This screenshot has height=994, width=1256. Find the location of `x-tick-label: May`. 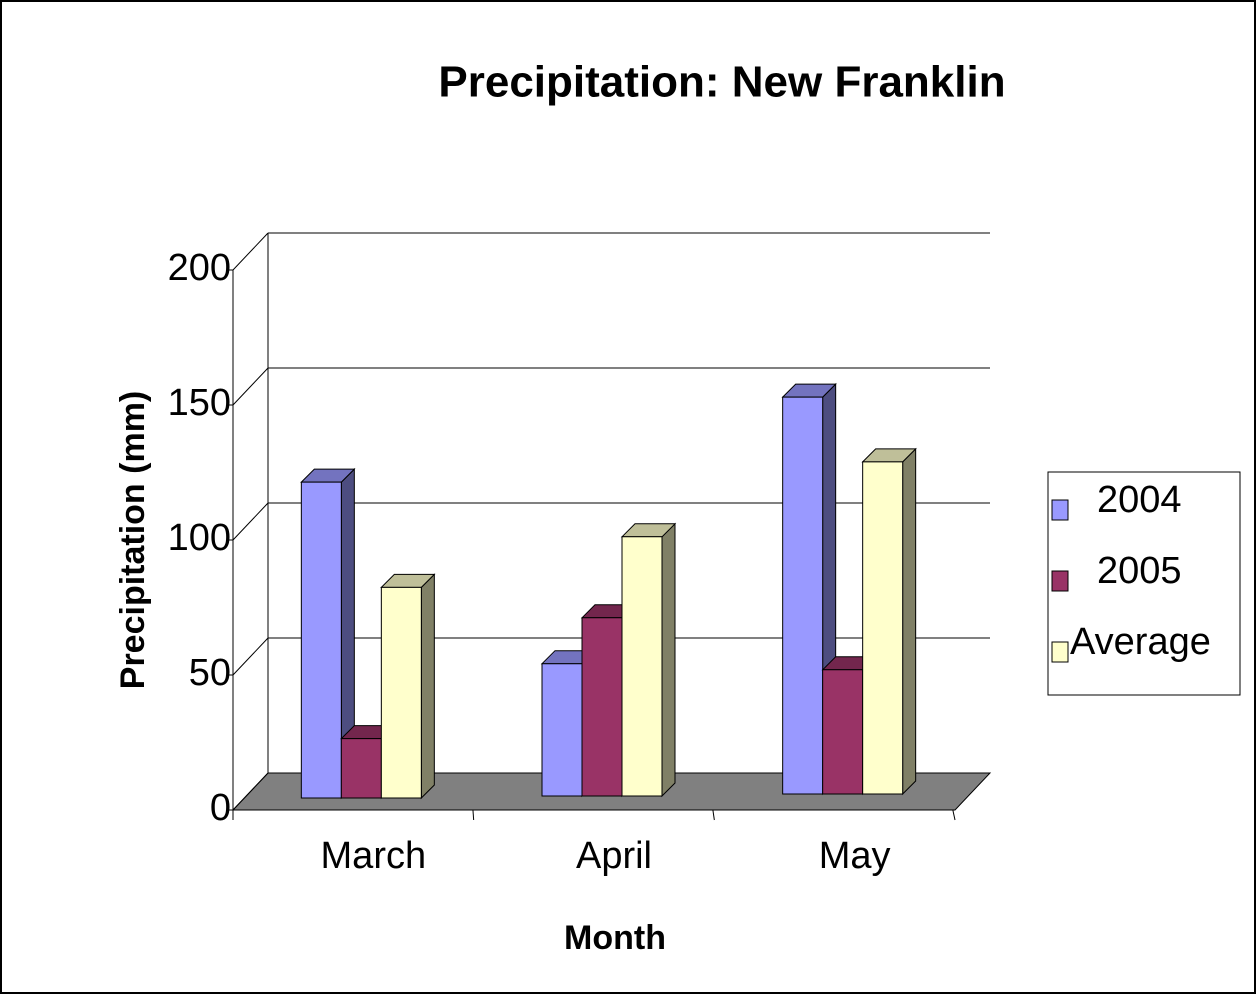

x-tick-label: May is located at coordinates (855, 856).